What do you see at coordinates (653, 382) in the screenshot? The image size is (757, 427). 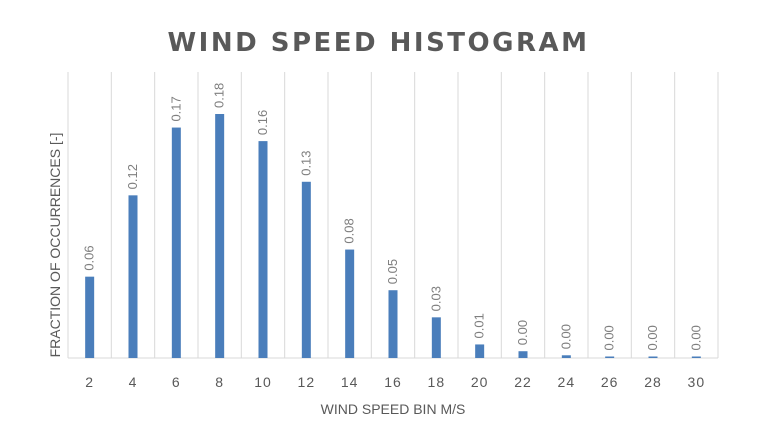 I see `x-tick-28: 28` at bounding box center [653, 382].